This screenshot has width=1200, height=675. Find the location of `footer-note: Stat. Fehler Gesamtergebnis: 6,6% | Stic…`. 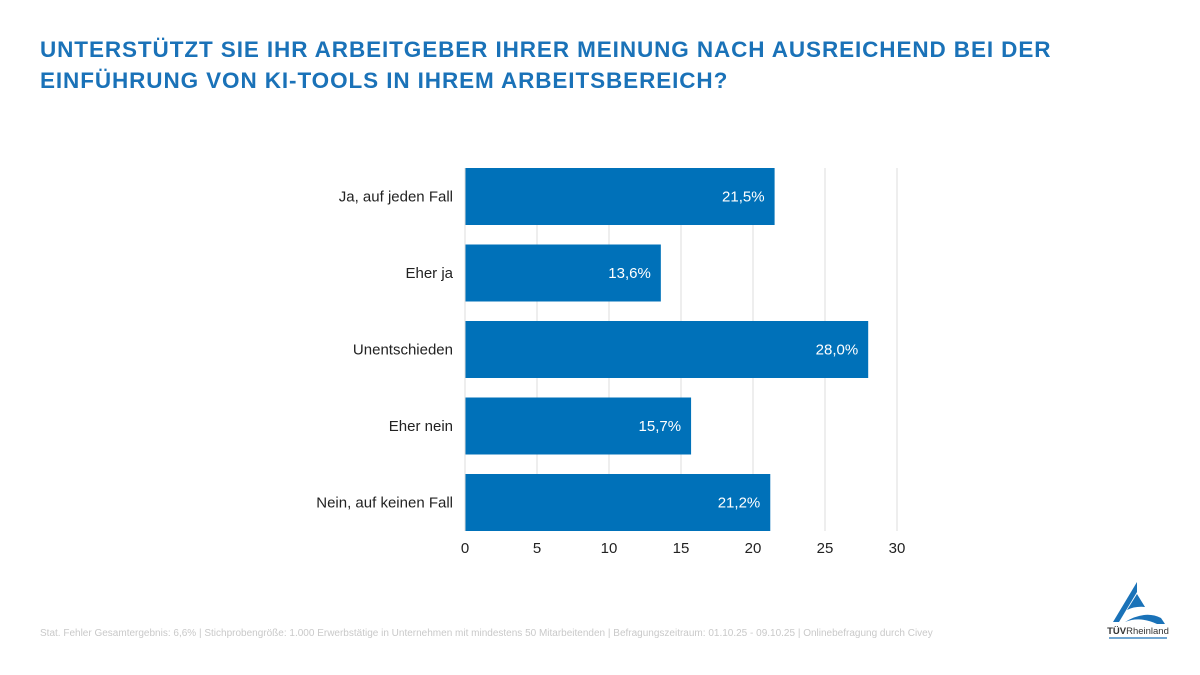

footer-note: Stat. Fehler Gesamtergebnis: 6,6% | Stic… is located at coordinates (486, 633).